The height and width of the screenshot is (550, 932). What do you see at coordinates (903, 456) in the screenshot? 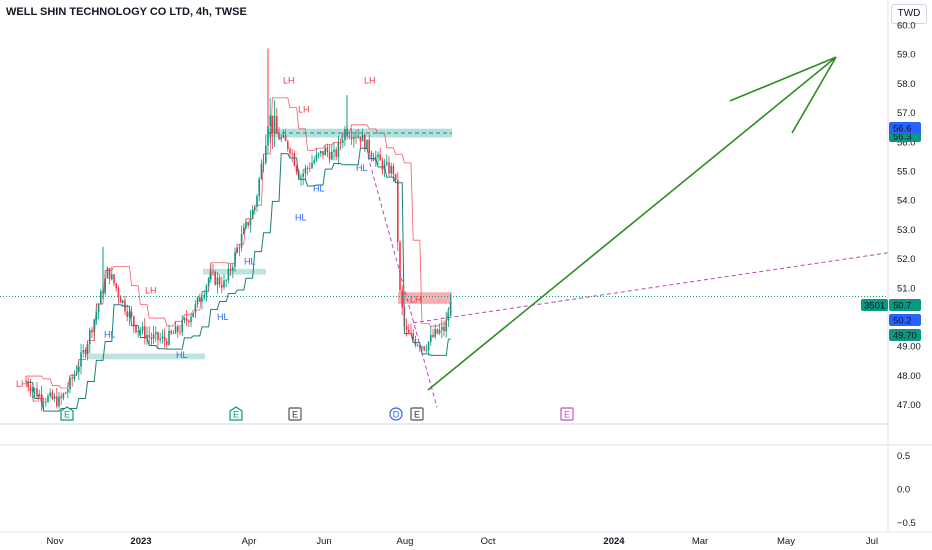
I see `lower-tick-label: 0.5` at bounding box center [903, 456].